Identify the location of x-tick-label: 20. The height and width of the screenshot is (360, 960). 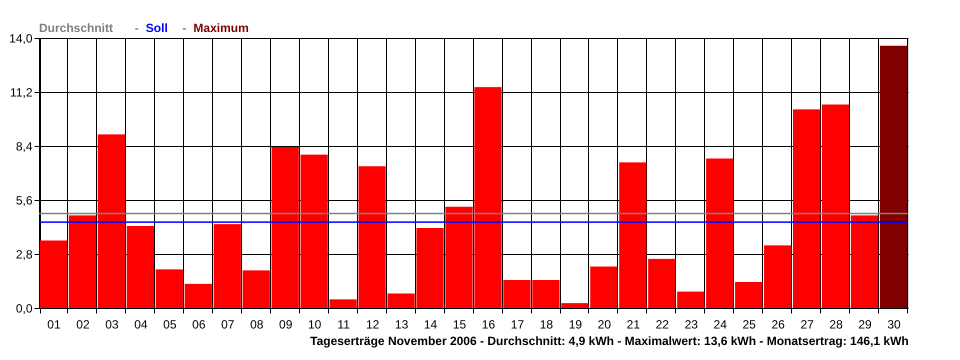
(605, 325).